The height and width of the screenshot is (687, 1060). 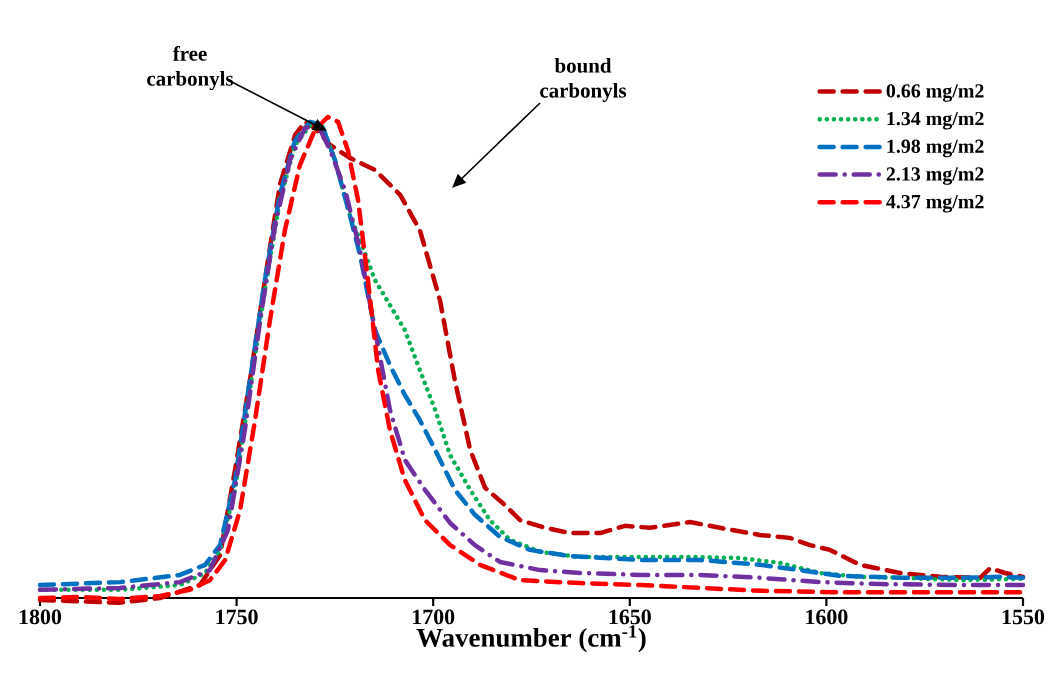 What do you see at coordinates (583, 80) in the screenshot?
I see `text: bound carbonyls` at bounding box center [583, 80].